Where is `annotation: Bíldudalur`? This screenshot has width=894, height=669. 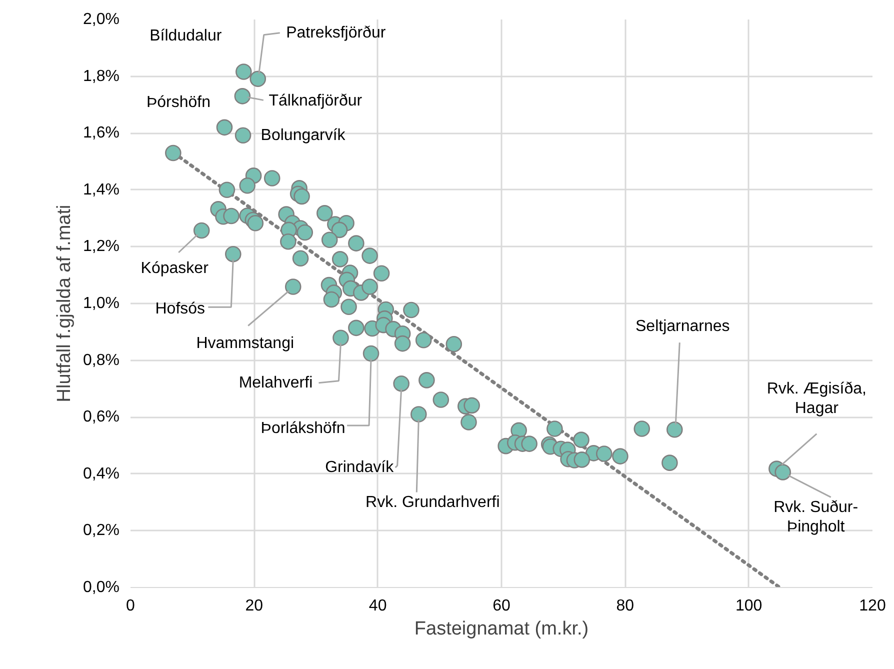 annotation: Bíldudalur is located at coordinates (186, 35).